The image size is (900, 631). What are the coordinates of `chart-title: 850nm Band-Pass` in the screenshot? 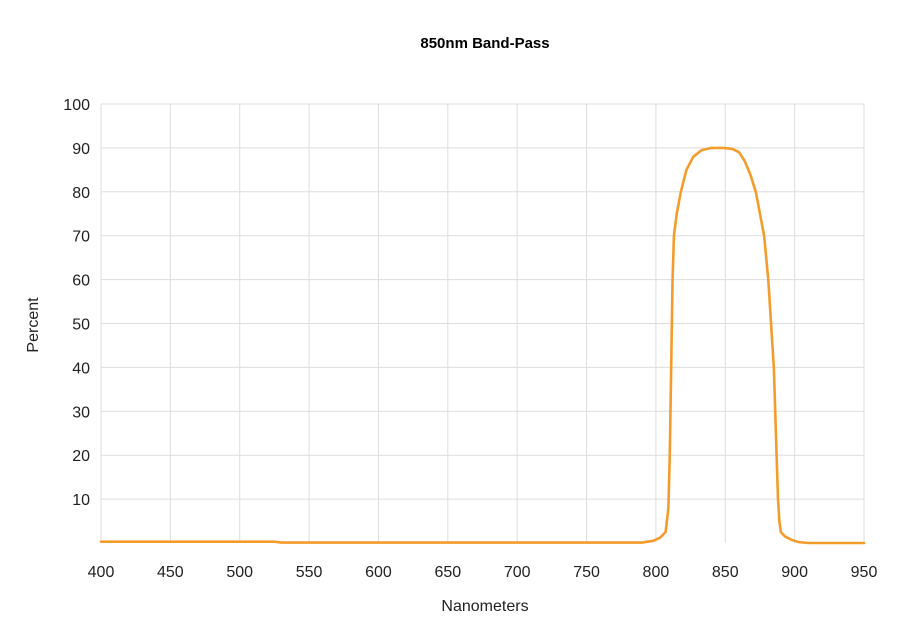 It's located at (484, 43).